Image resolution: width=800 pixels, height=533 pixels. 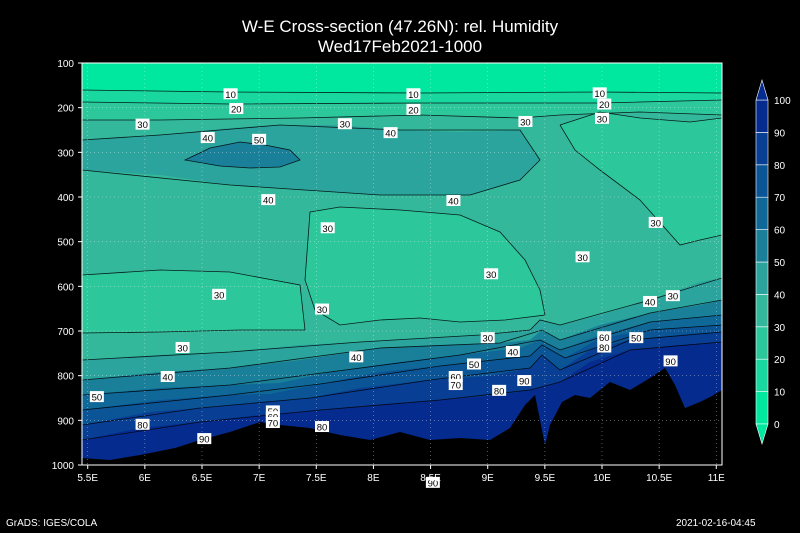 I want to click on contour-label-text: 60, so click(x=455, y=378).